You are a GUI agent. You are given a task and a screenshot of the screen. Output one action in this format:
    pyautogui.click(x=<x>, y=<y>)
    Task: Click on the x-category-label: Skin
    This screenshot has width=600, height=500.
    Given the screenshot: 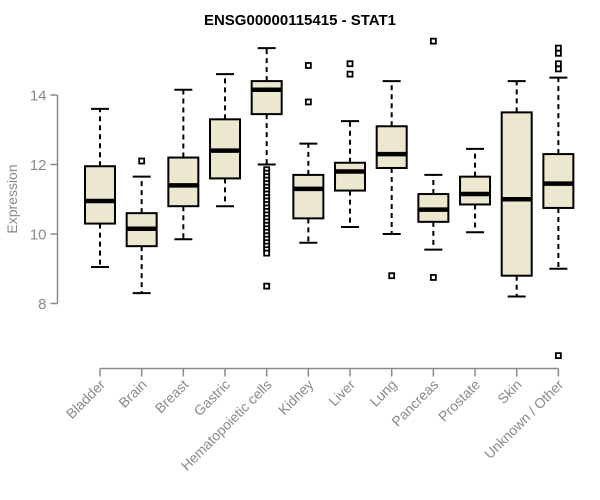 What is the action you would take?
    pyautogui.click(x=509, y=391)
    